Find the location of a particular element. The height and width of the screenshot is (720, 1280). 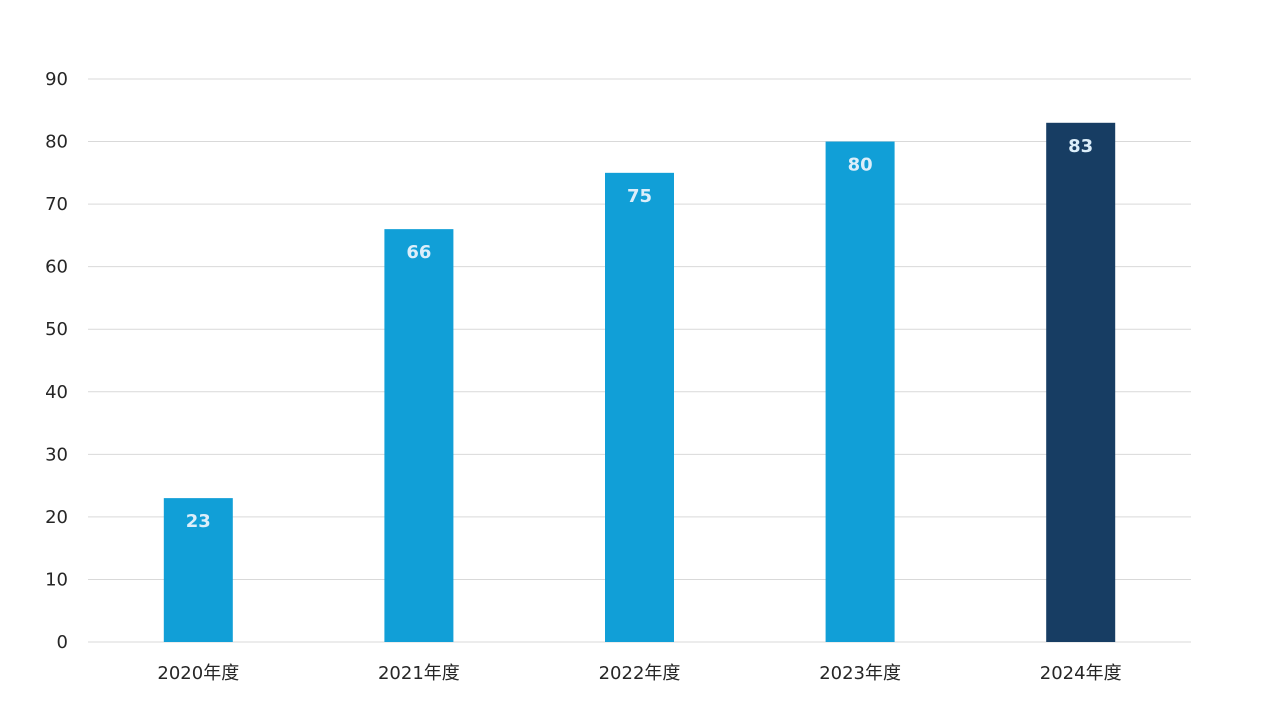

y-tick-label: 0 is located at coordinates (62, 642).